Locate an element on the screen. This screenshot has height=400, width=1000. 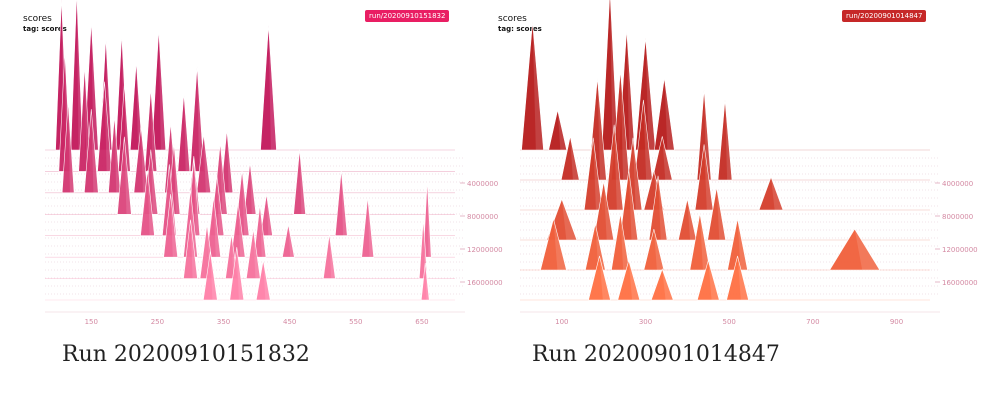
y-axis: 4000000 8000000 12000000 16000000 is located at coordinates (481, 233).